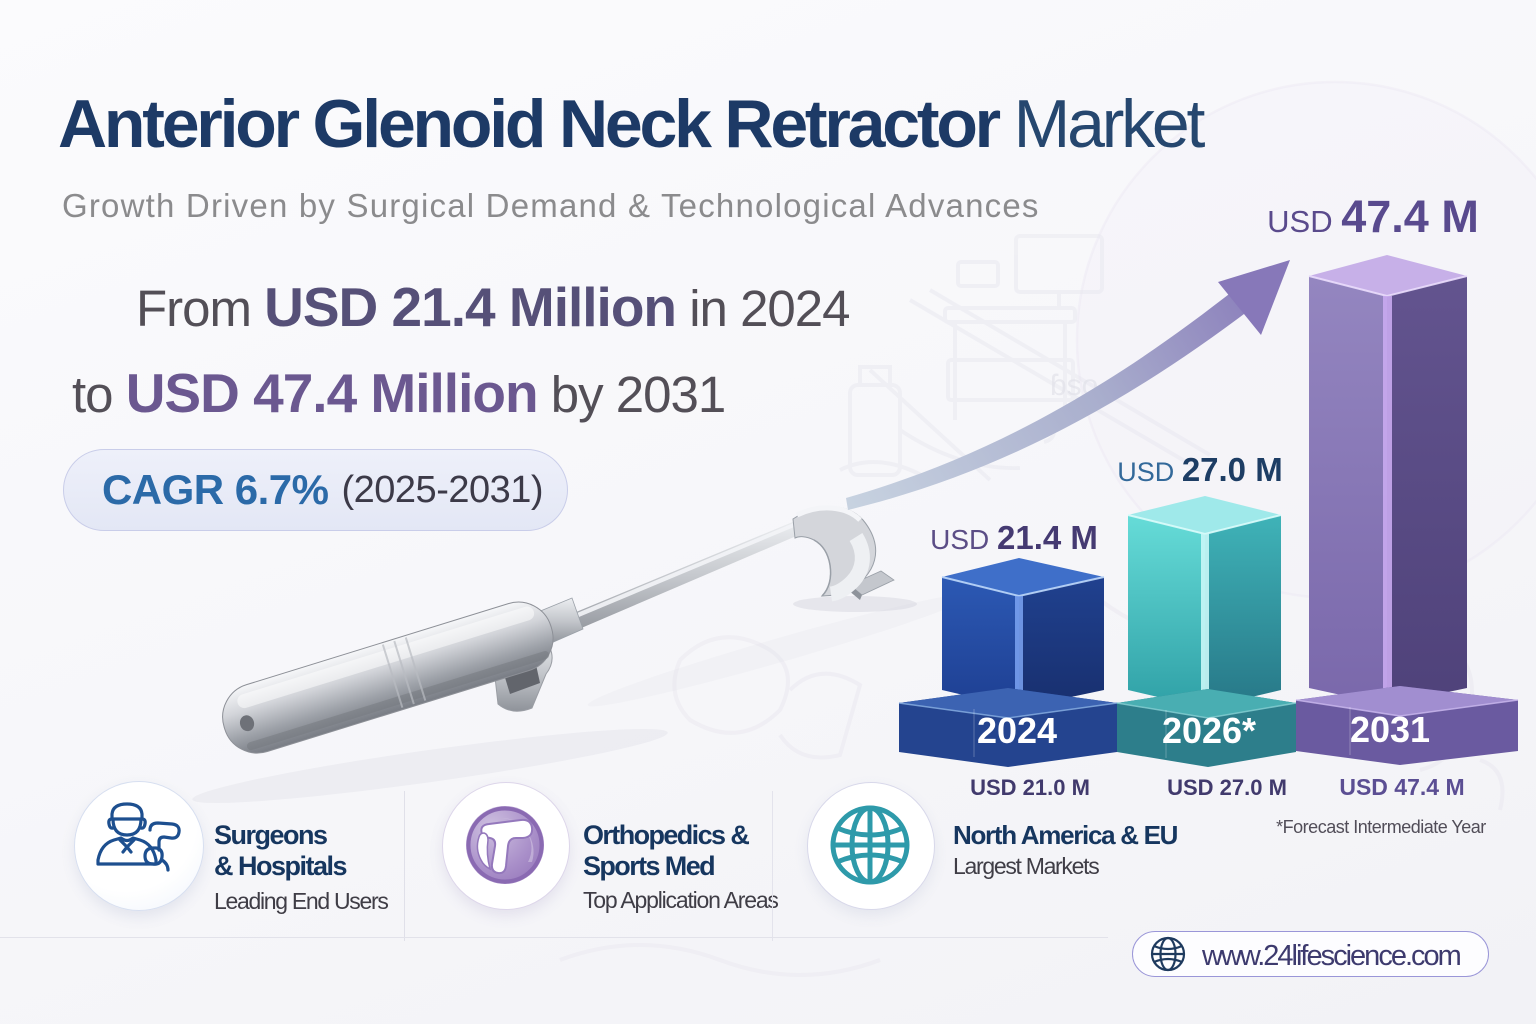 This screenshot has height=1024, width=1536. What do you see at coordinates (1209, 730) in the screenshot?
I see `svg-text: 2026*` at bounding box center [1209, 730].